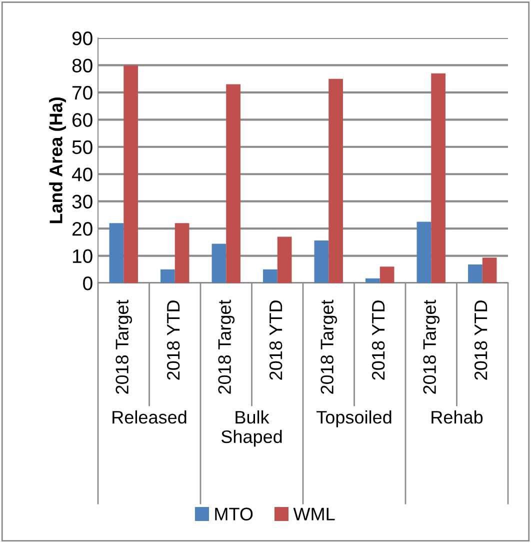 The width and height of the screenshot is (531, 543). I want to click on text: Topsoiled, so click(354, 419).